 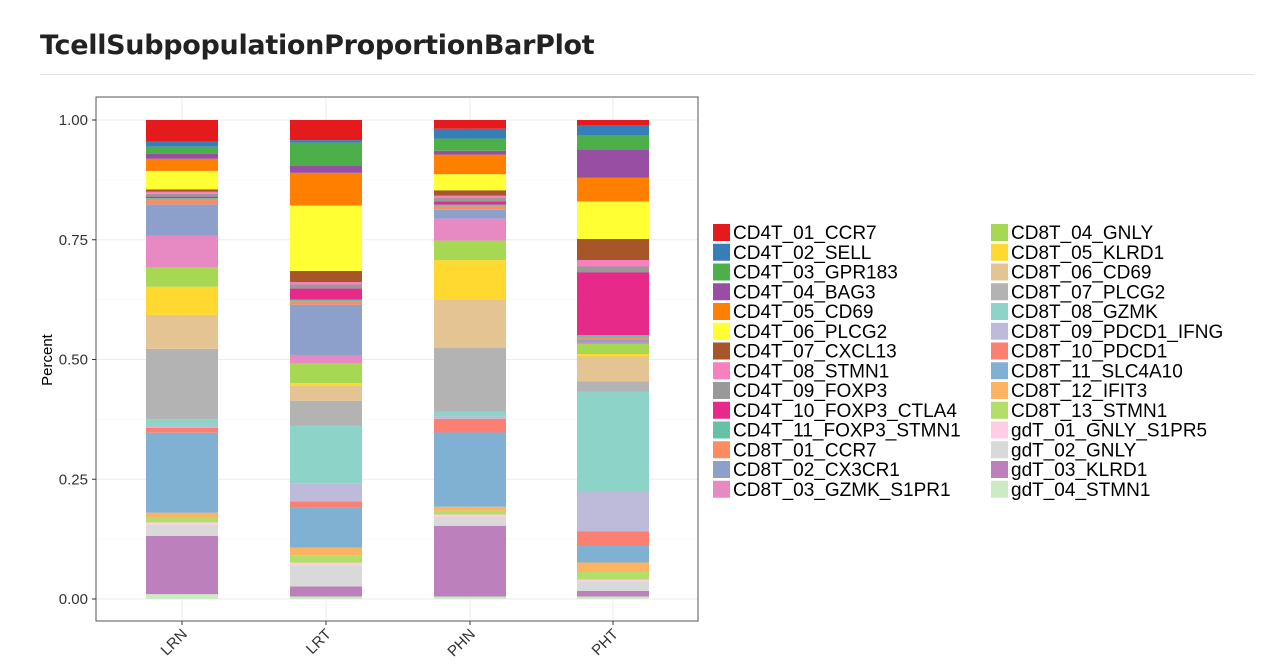 What do you see at coordinates (613, 511) in the screenshot?
I see `bar-segment-cd8t-09-pdcd1-ifng` at bounding box center [613, 511].